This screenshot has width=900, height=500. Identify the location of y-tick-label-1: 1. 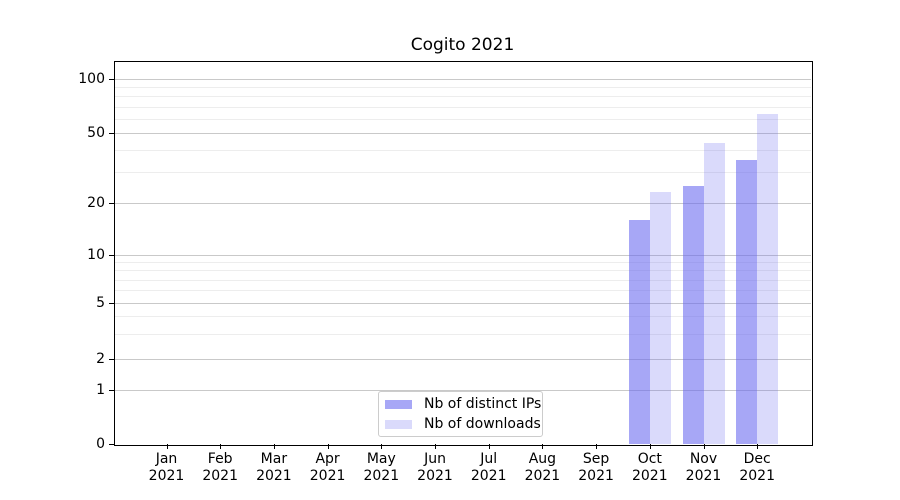
(100, 390).